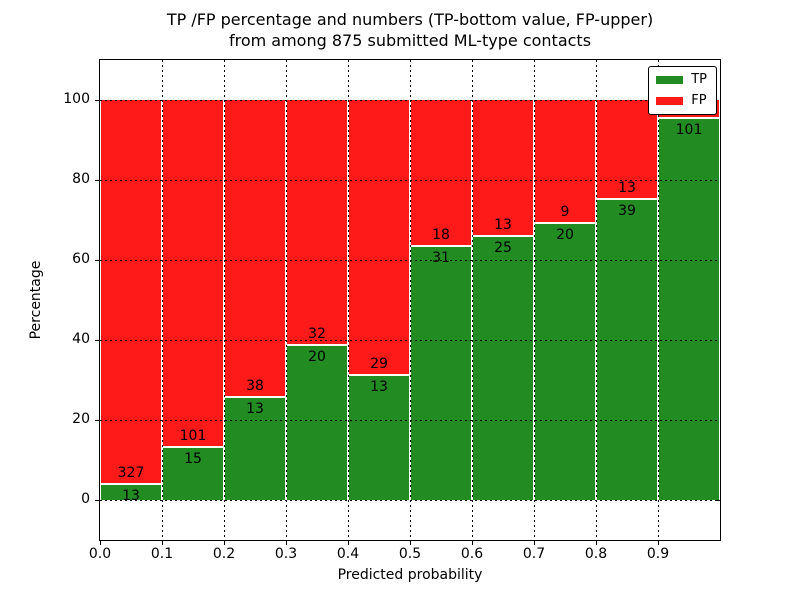  Describe the element at coordinates (410, 554) in the screenshot. I see `x-tick-label: 0.5` at that location.